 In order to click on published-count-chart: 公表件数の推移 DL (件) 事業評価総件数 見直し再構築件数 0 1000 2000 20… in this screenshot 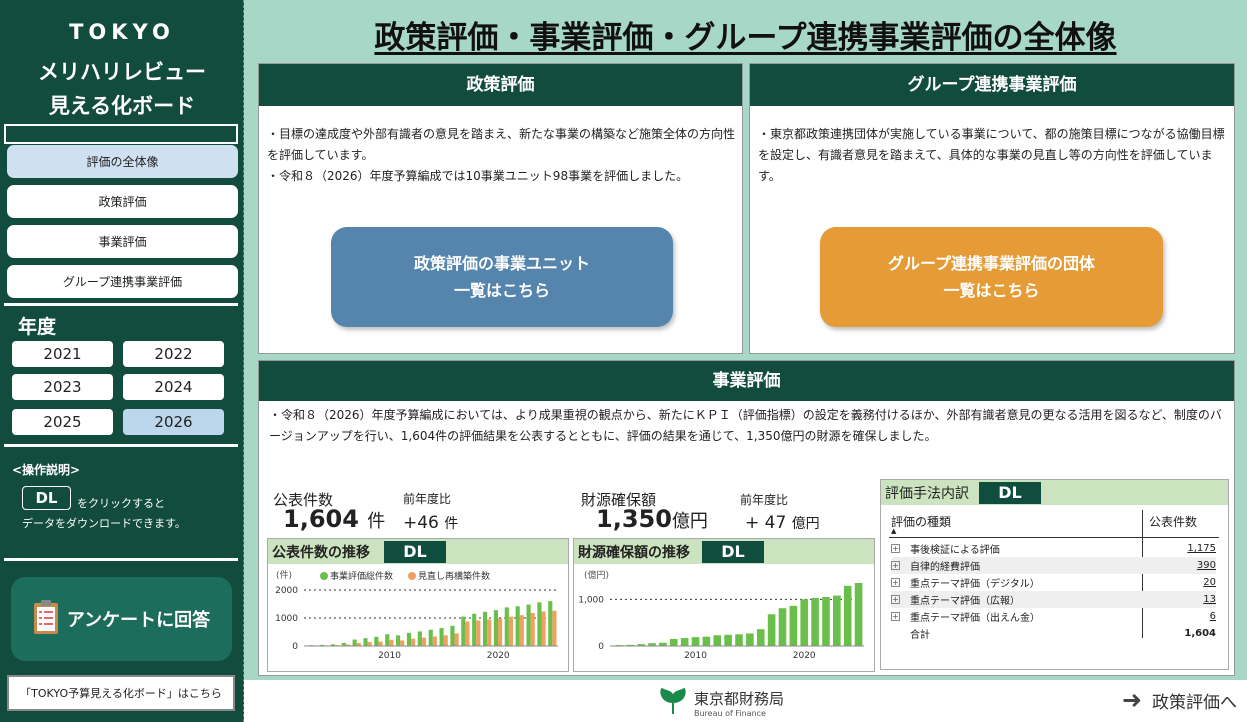, I will do `click(418, 605)`.